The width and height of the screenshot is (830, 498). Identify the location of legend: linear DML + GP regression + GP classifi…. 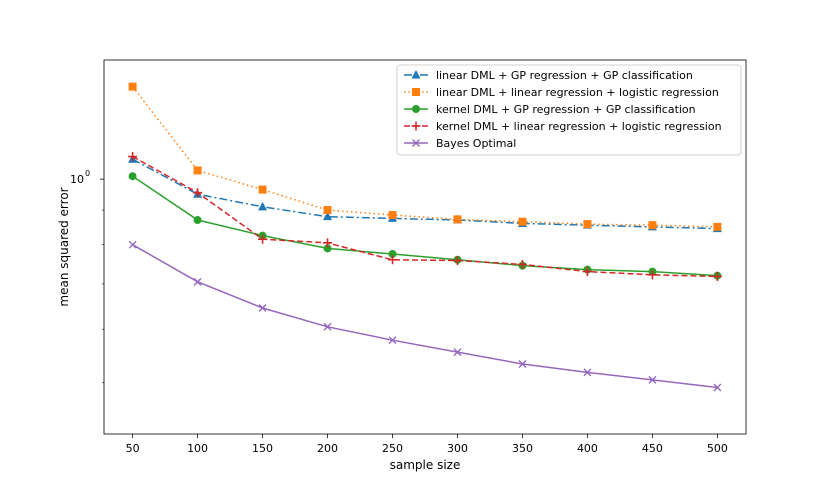
(569, 110).